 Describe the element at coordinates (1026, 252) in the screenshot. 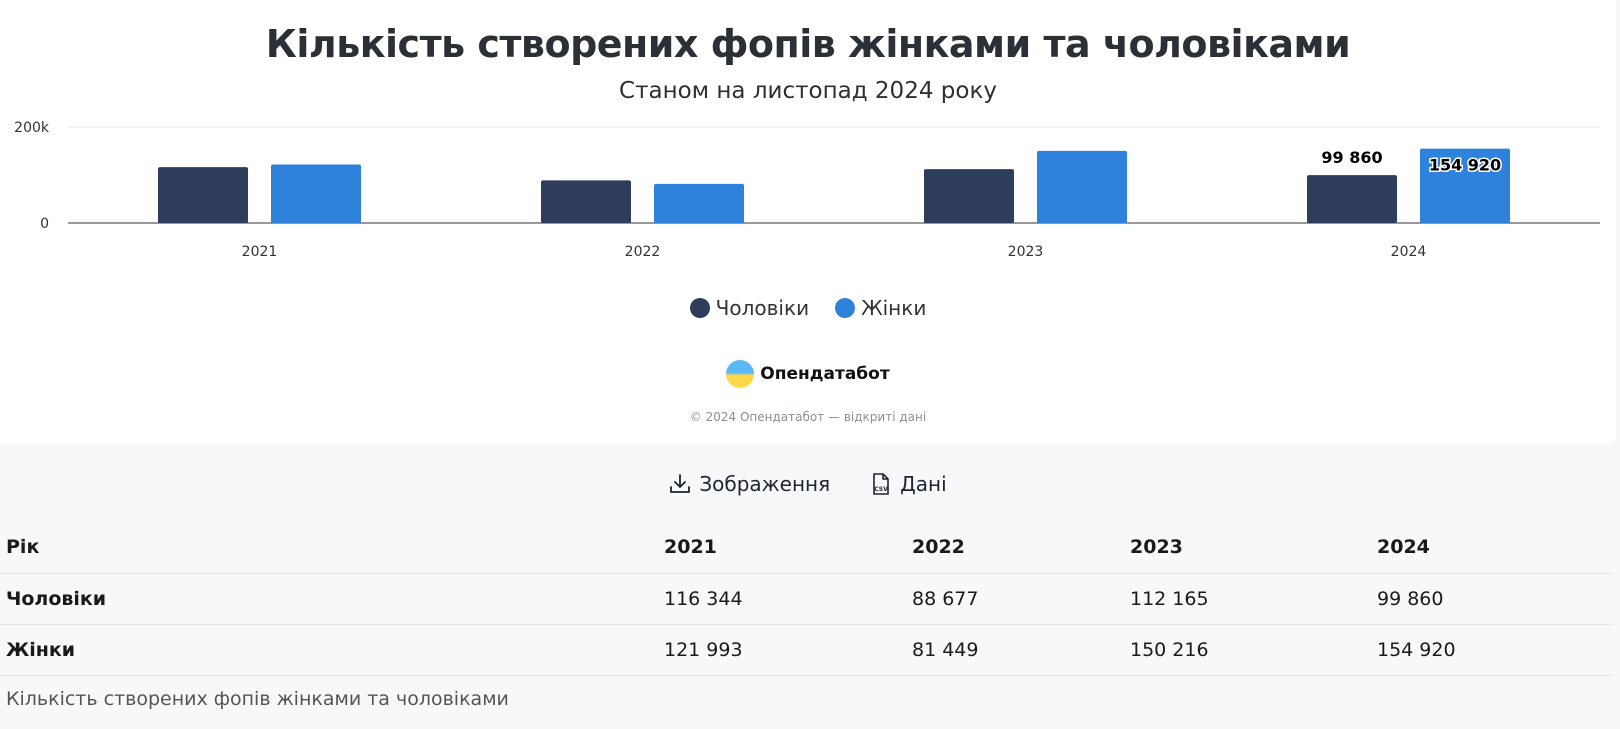

I see `x-tick-label: 2023` at that location.